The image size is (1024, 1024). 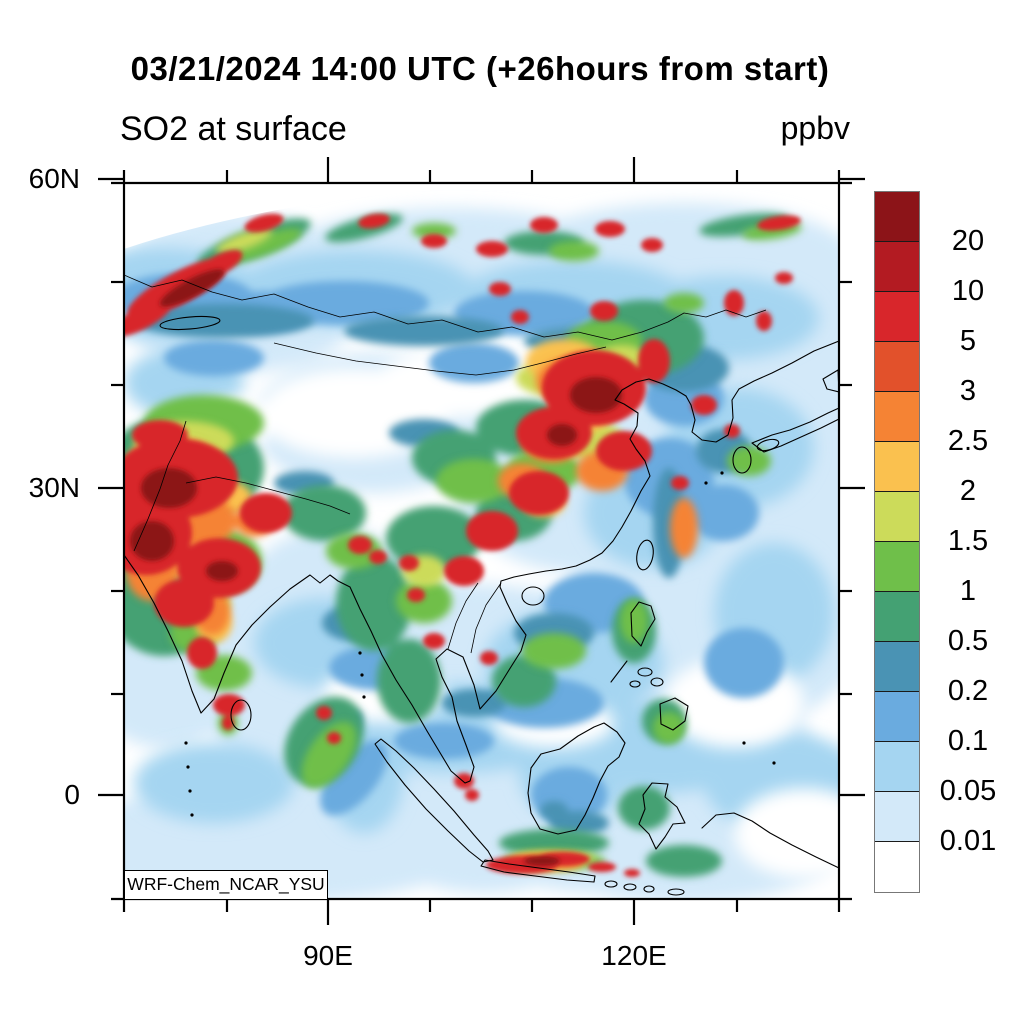 I want to click on model-annotation-box: WRF-Chem_NCAR_YSU, so click(x=226, y=885).